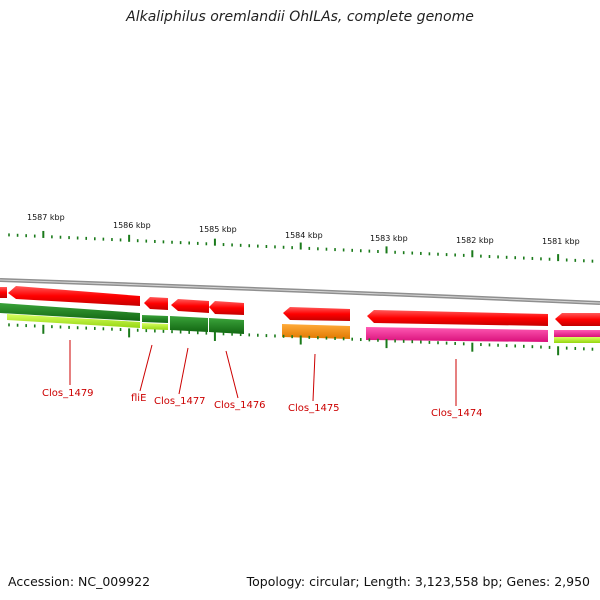  Describe the element at coordinates (475, 240) in the screenshot. I see `scale-label: 1582 kbp` at that location.